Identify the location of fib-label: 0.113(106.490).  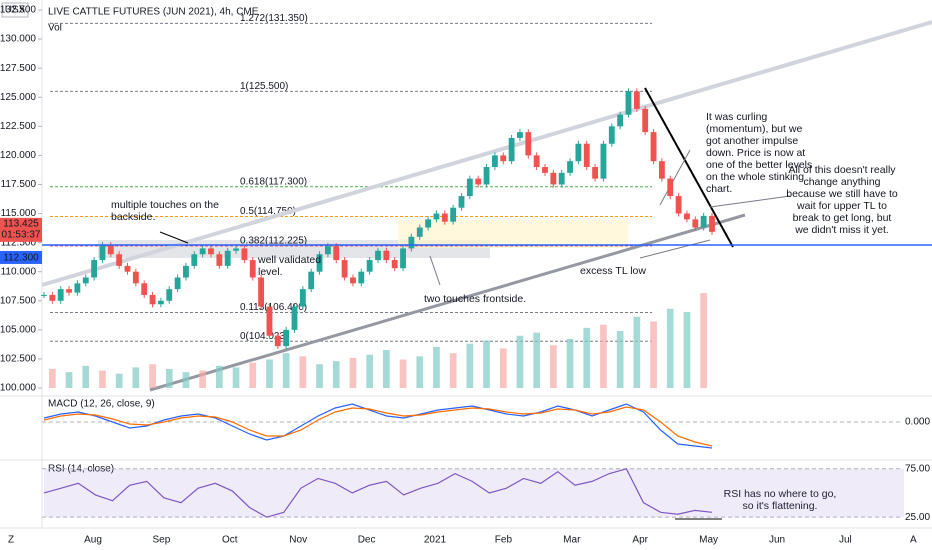
(273, 307).